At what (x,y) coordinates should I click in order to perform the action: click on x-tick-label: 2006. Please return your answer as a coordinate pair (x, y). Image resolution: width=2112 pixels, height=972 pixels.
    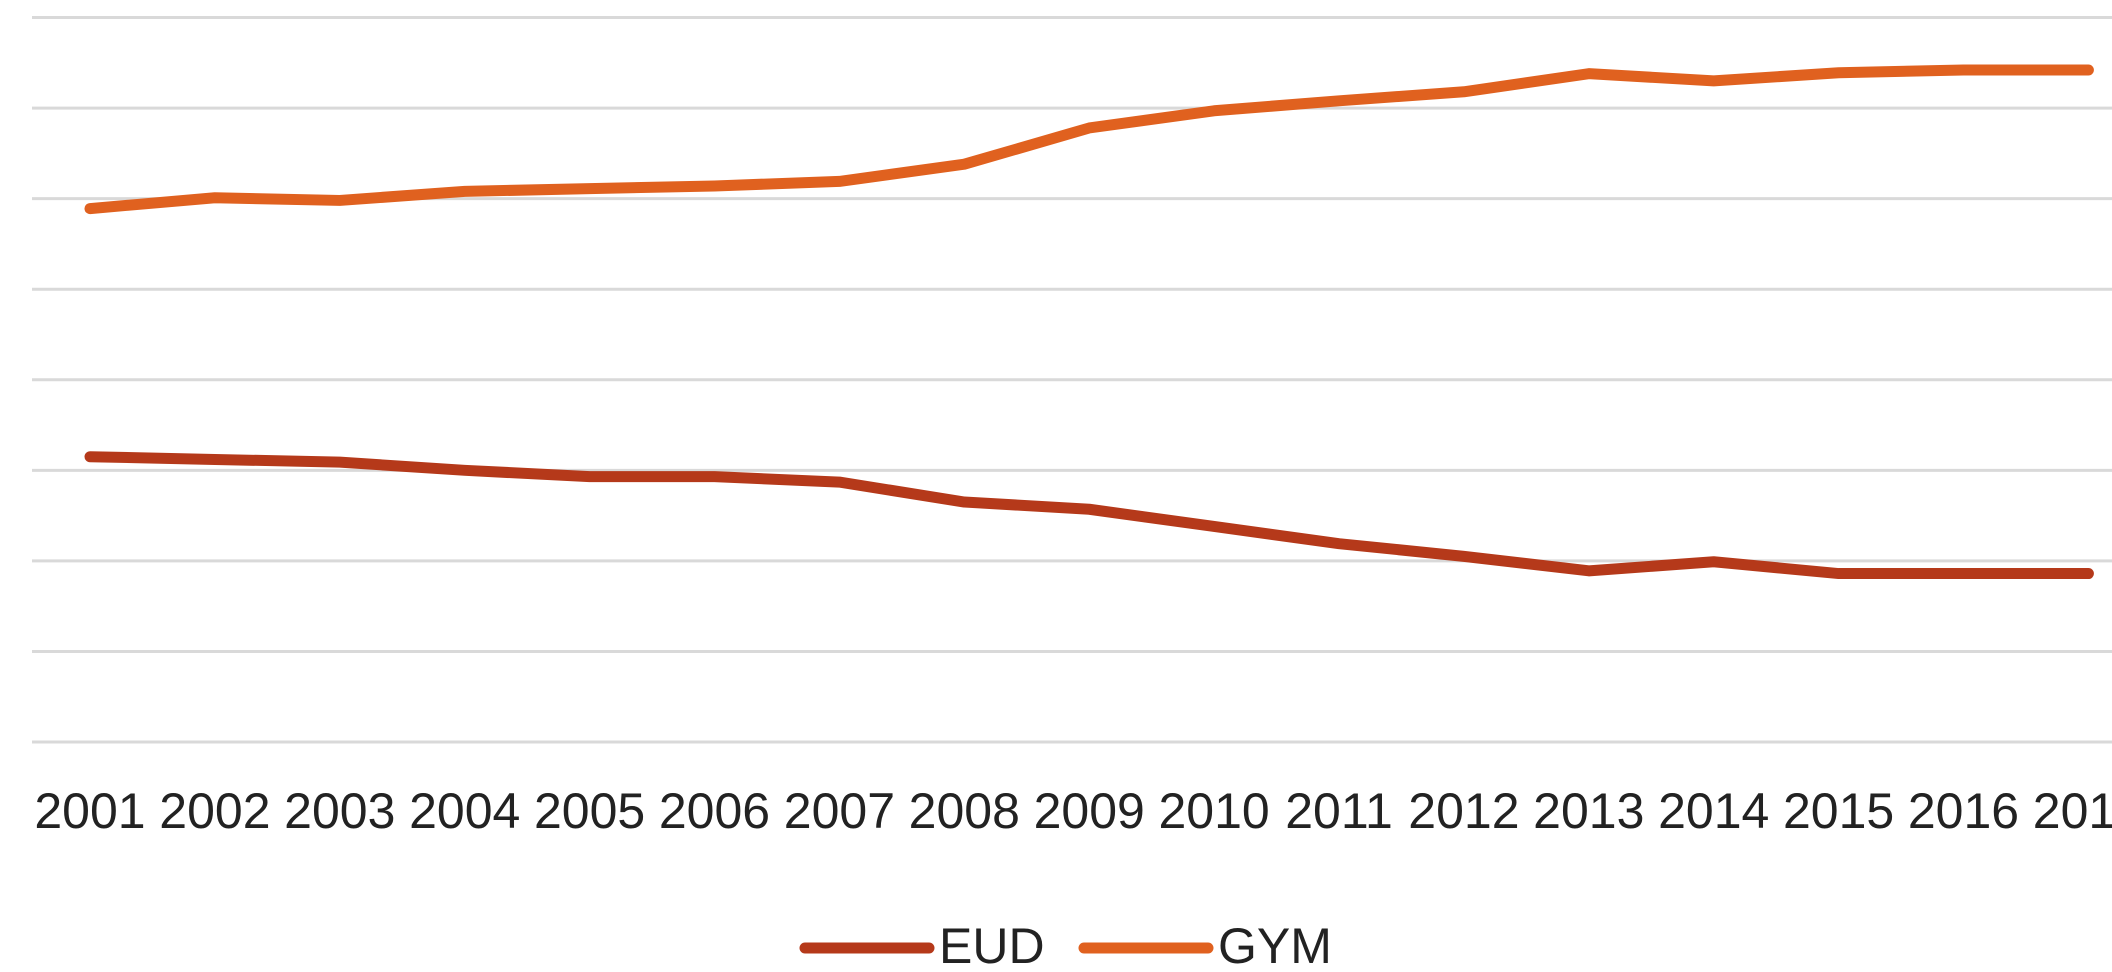
    Looking at the image, I should click on (714, 811).